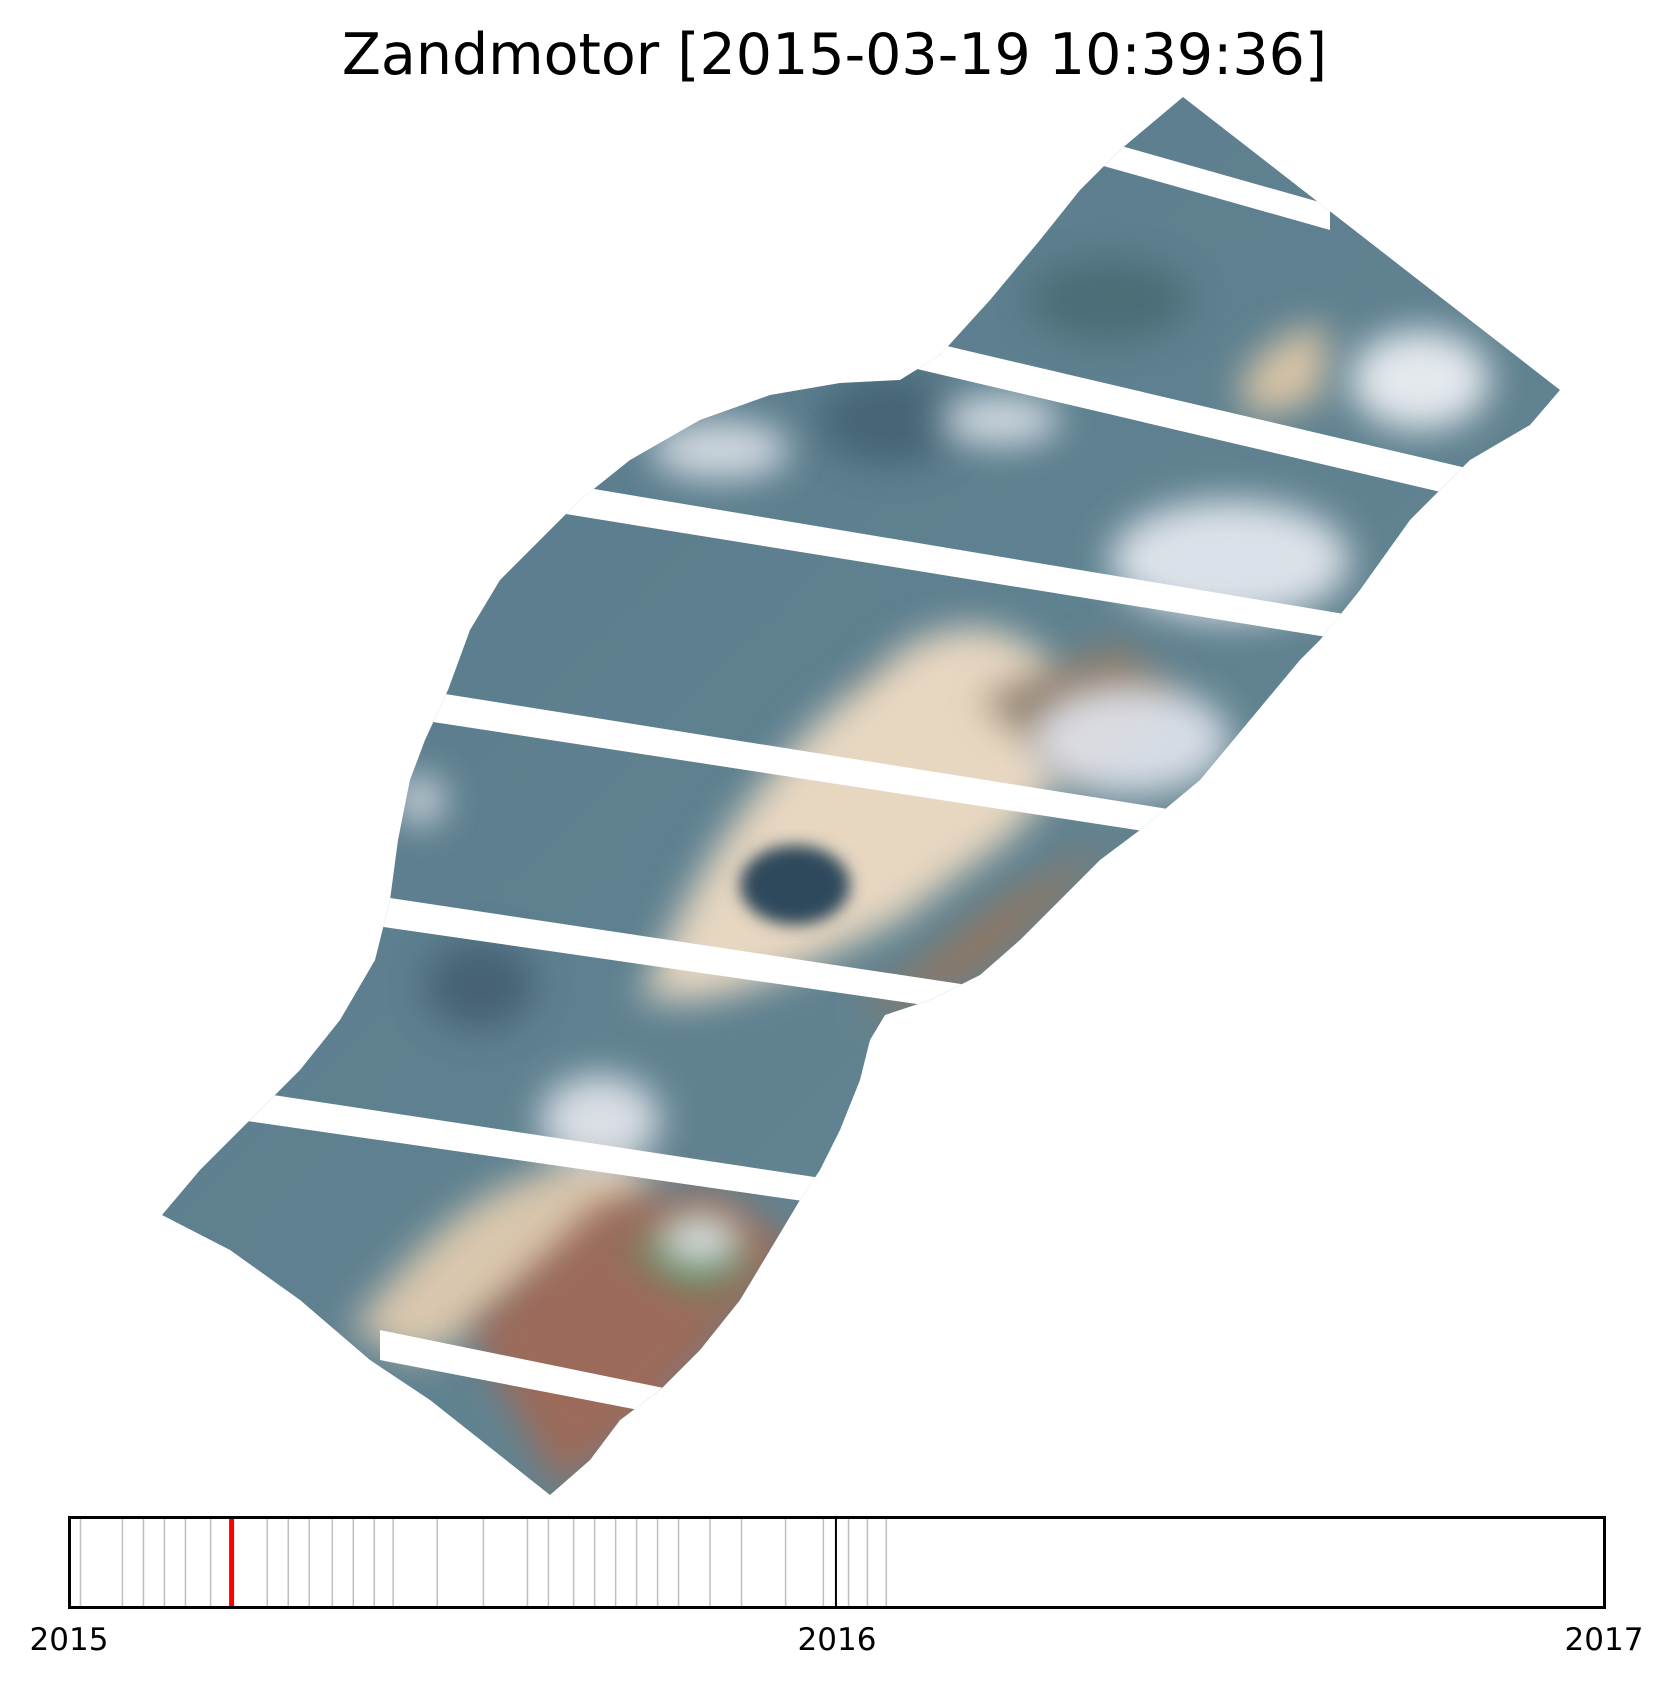 Image resolution: width=1669 pixels, height=1684 pixels. What do you see at coordinates (69, 1640) in the screenshot?
I see `tick-label-2015: 2015` at bounding box center [69, 1640].